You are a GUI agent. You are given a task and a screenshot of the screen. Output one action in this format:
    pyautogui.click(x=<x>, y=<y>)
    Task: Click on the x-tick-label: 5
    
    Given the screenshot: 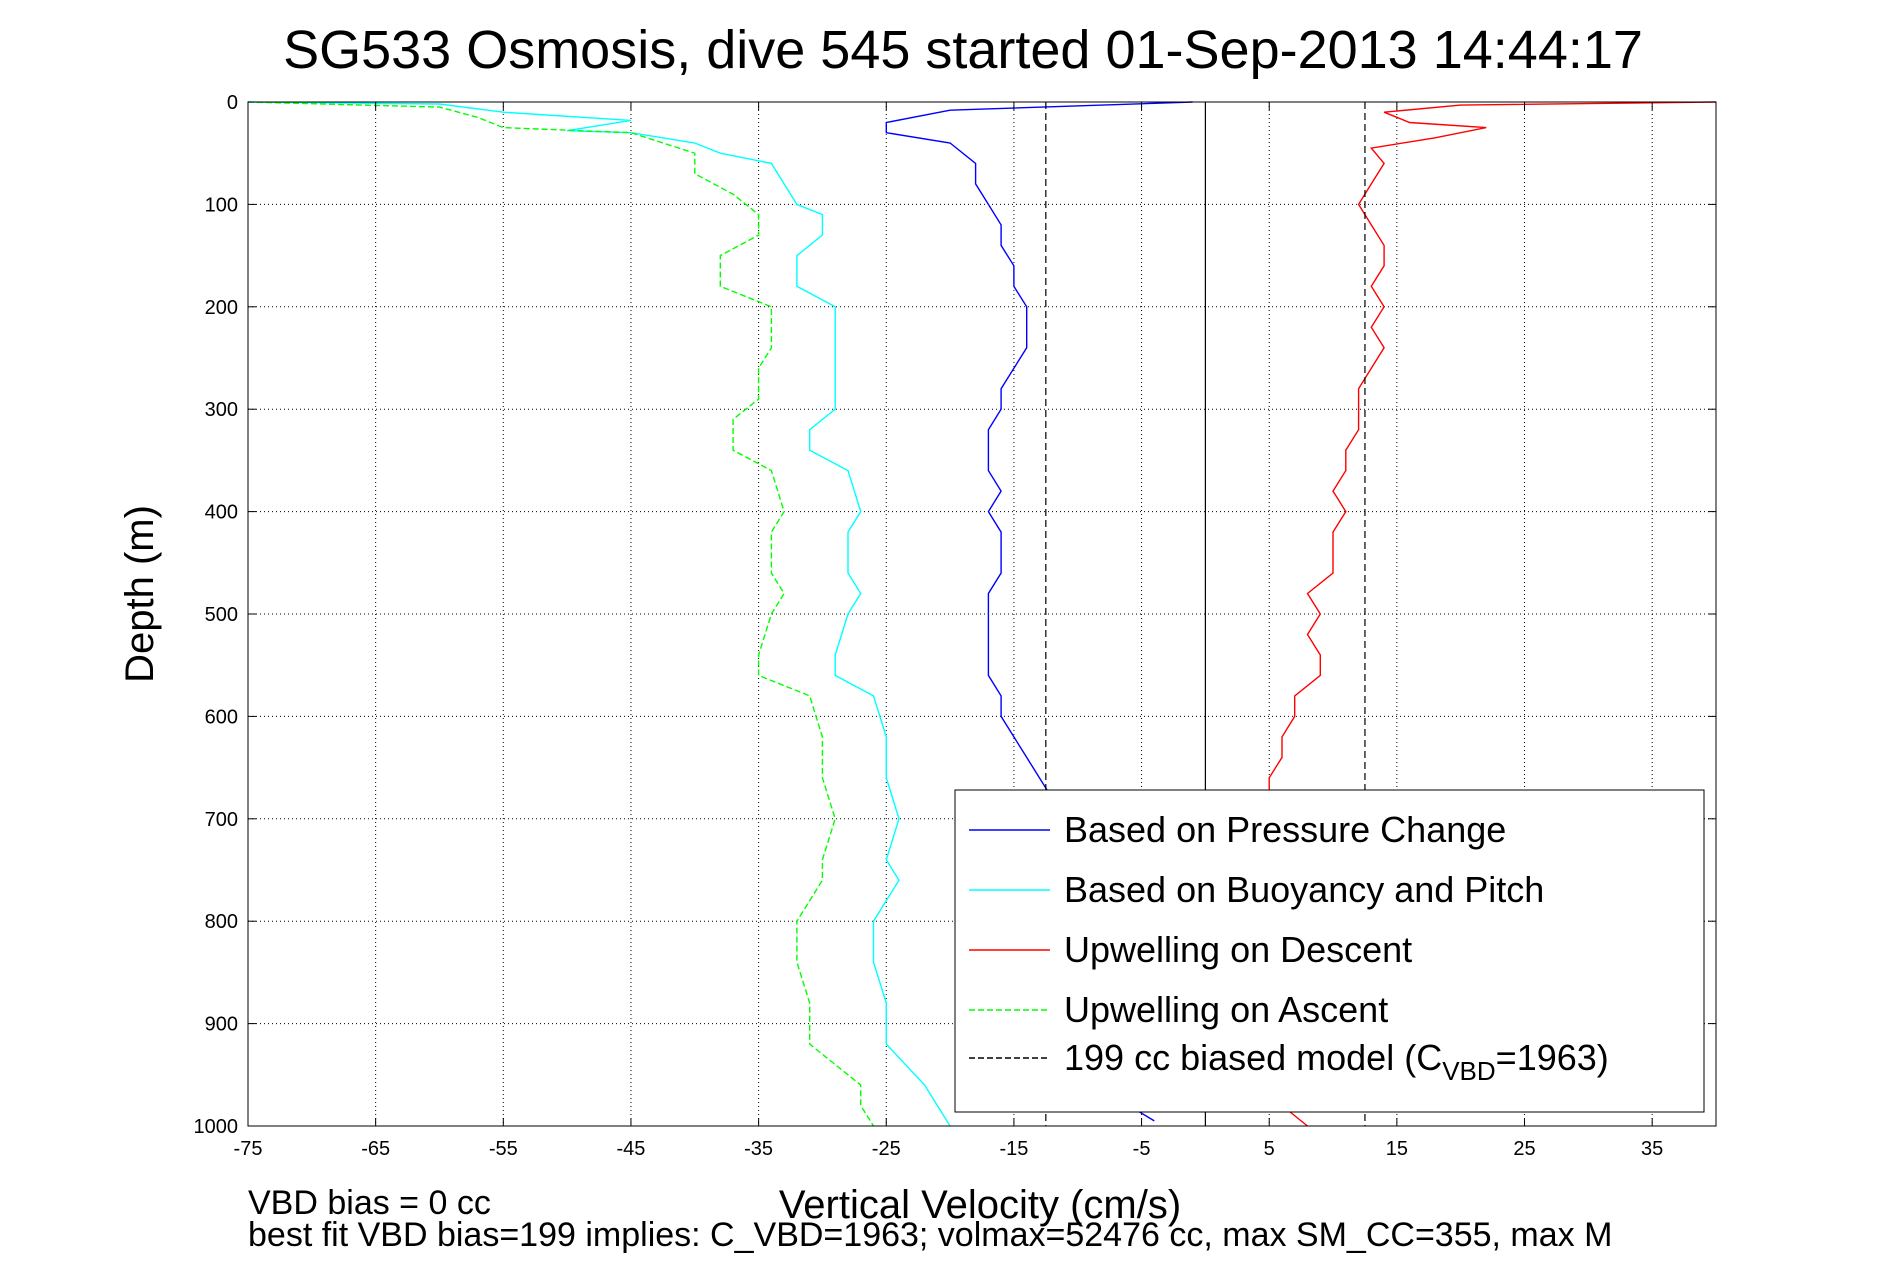 What is the action you would take?
    pyautogui.click(x=1269, y=1149)
    